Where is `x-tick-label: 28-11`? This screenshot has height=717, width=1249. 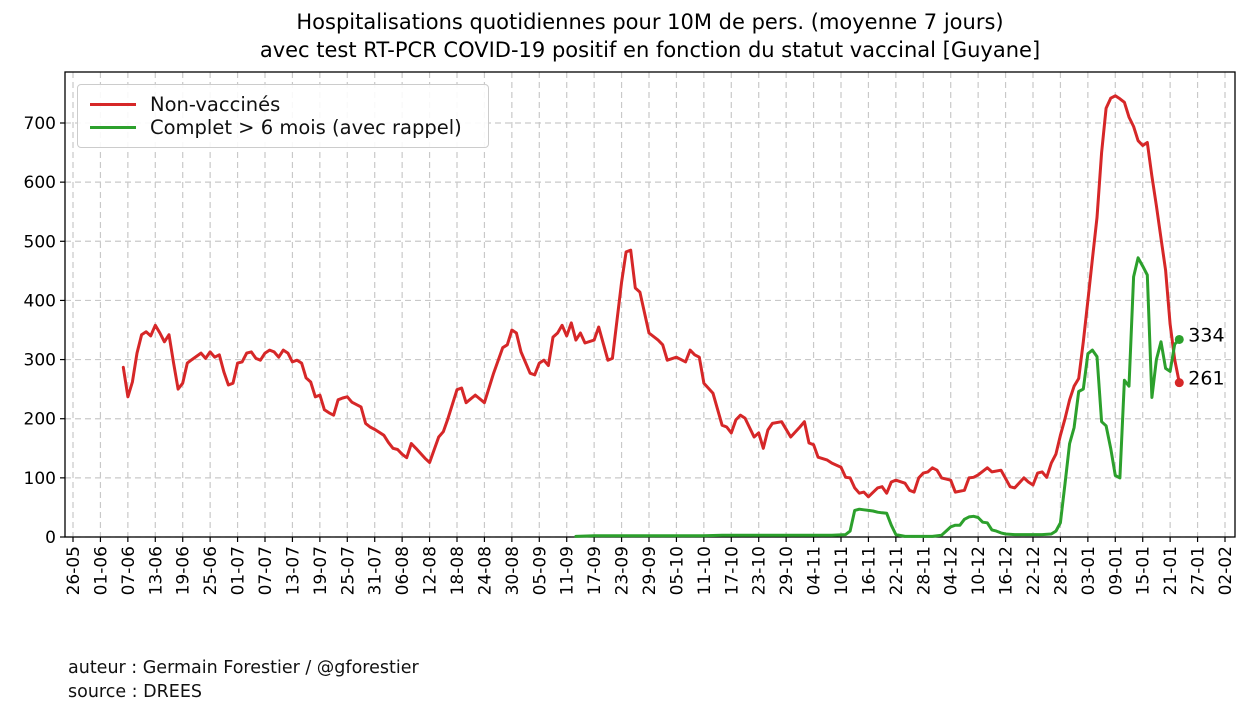 x-tick-label: 28-11 is located at coordinates (924, 570).